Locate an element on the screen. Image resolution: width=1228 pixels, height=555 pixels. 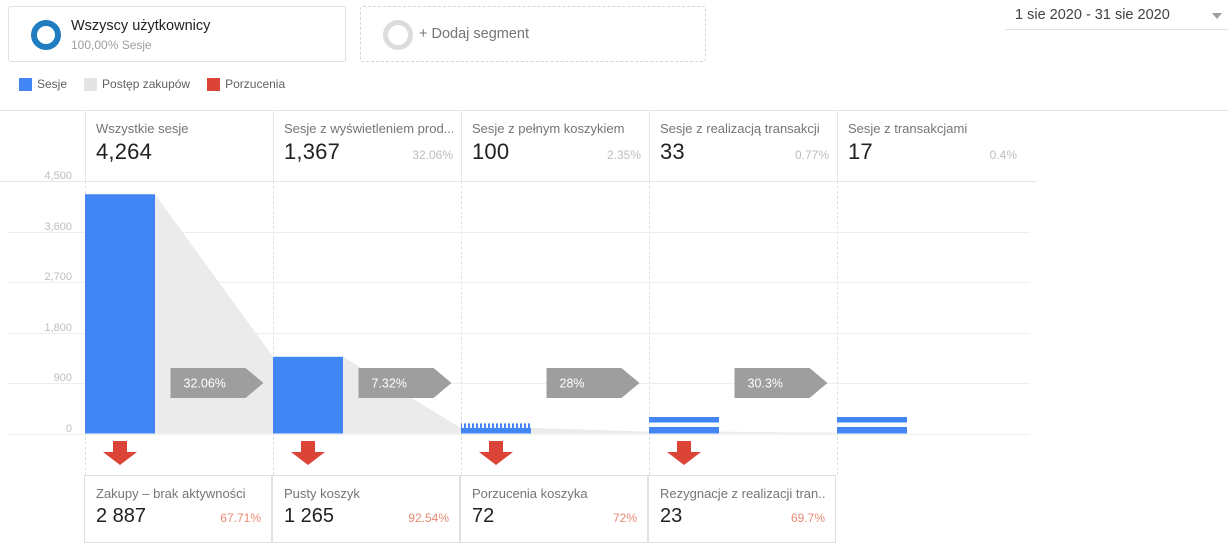
abandonment-card-2: Porzucenia koszyka 72 72% is located at coordinates (554, 509).